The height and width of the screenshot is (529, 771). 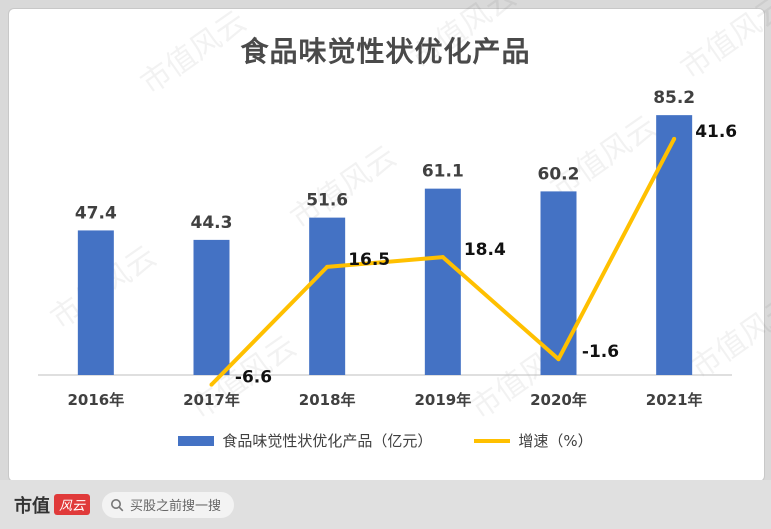 I want to click on line-value-label: -1.6, so click(x=600, y=352).